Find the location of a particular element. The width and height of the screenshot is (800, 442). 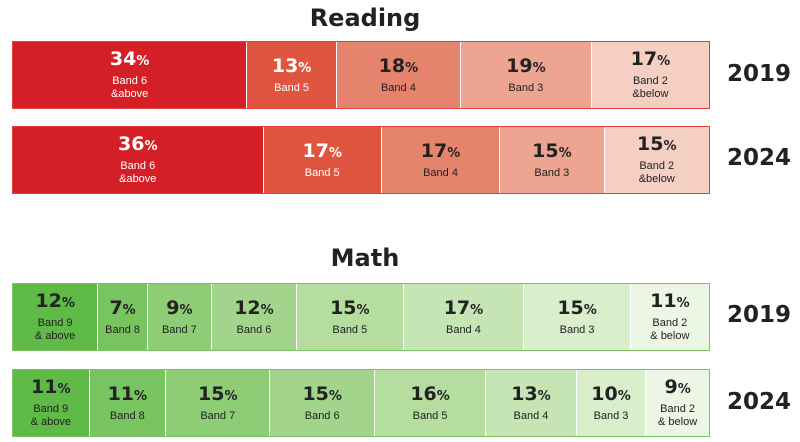

math-2019-segment-4: 15% Band 5 is located at coordinates (350, 317).